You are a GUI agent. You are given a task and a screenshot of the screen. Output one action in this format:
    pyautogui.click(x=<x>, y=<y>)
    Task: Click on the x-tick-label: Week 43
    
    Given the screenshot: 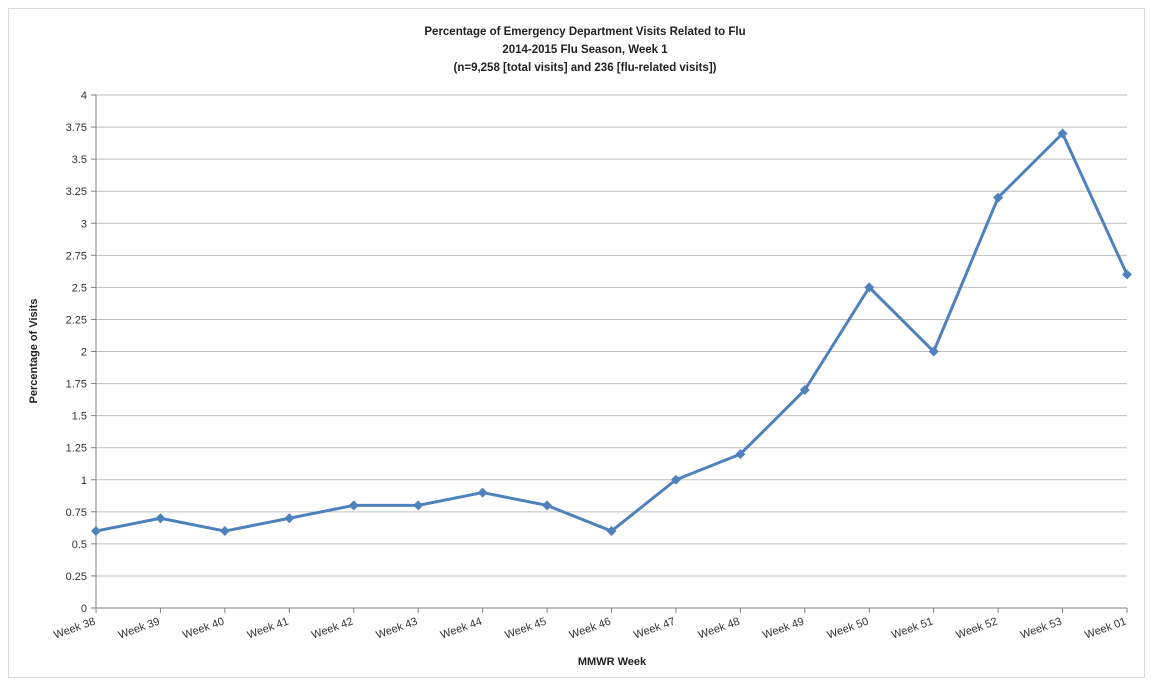 What is the action you would take?
    pyautogui.click(x=396, y=629)
    